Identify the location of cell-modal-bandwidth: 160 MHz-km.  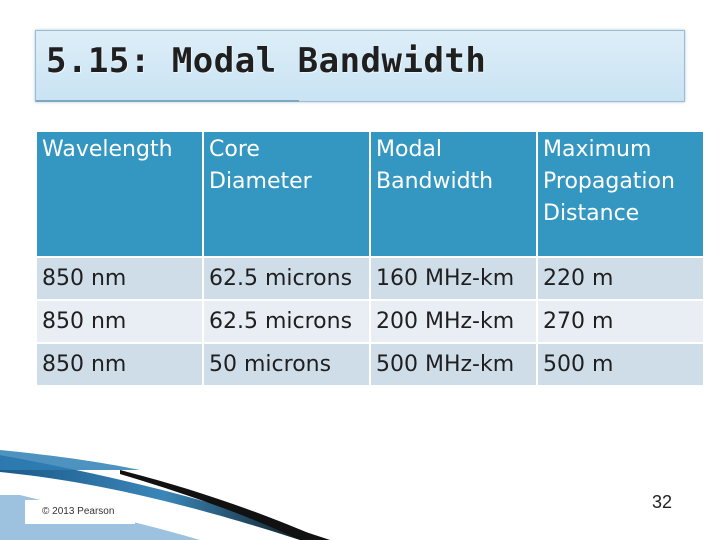
(453, 278).